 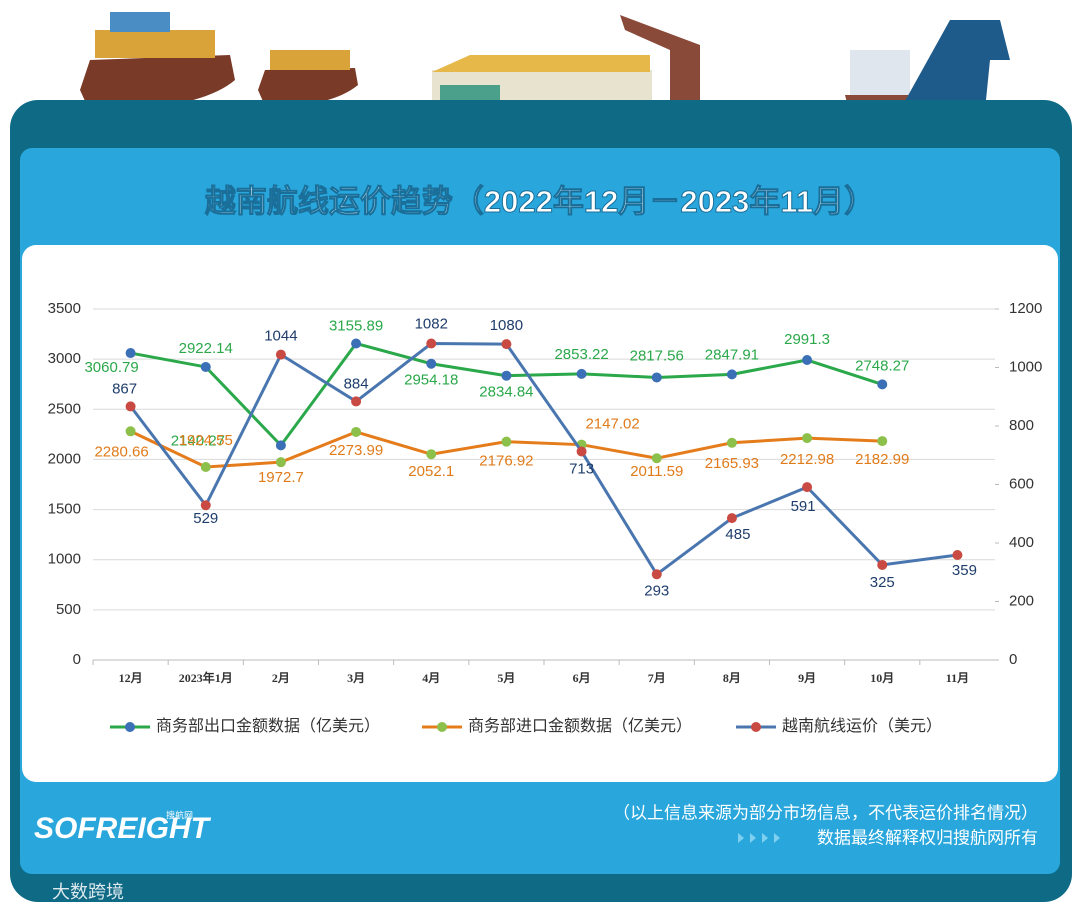 What do you see at coordinates (540, 201) in the screenshot?
I see `chart-title: 越南航线运价趋势（2022年12月－2023年11月）` at bounding box center [540, 201].